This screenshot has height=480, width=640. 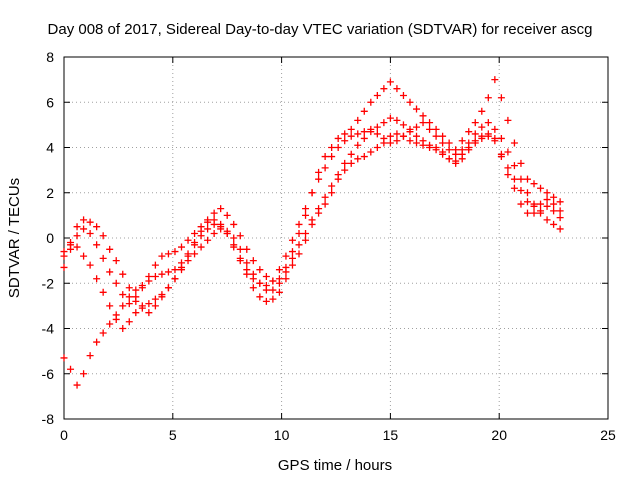 I want to click on y-tick-label: 2, so click(x=50, y=193).